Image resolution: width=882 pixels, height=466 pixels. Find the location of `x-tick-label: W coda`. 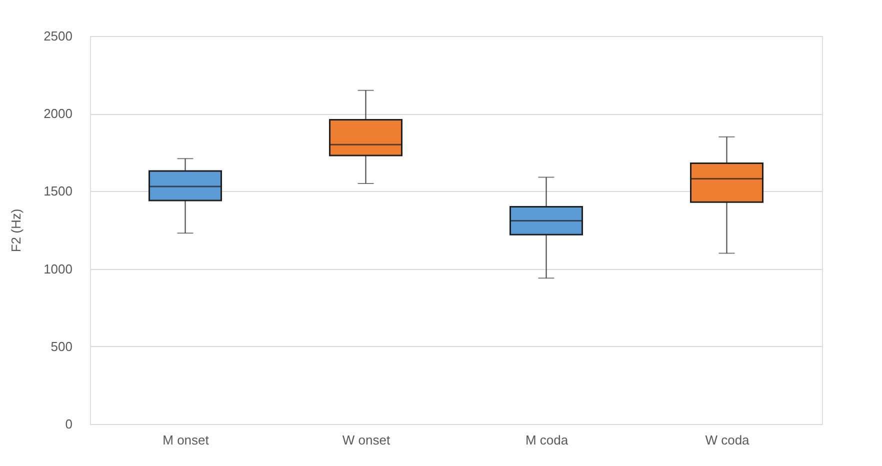

x-tick-label: W coda is located at coordinates (727, 440).